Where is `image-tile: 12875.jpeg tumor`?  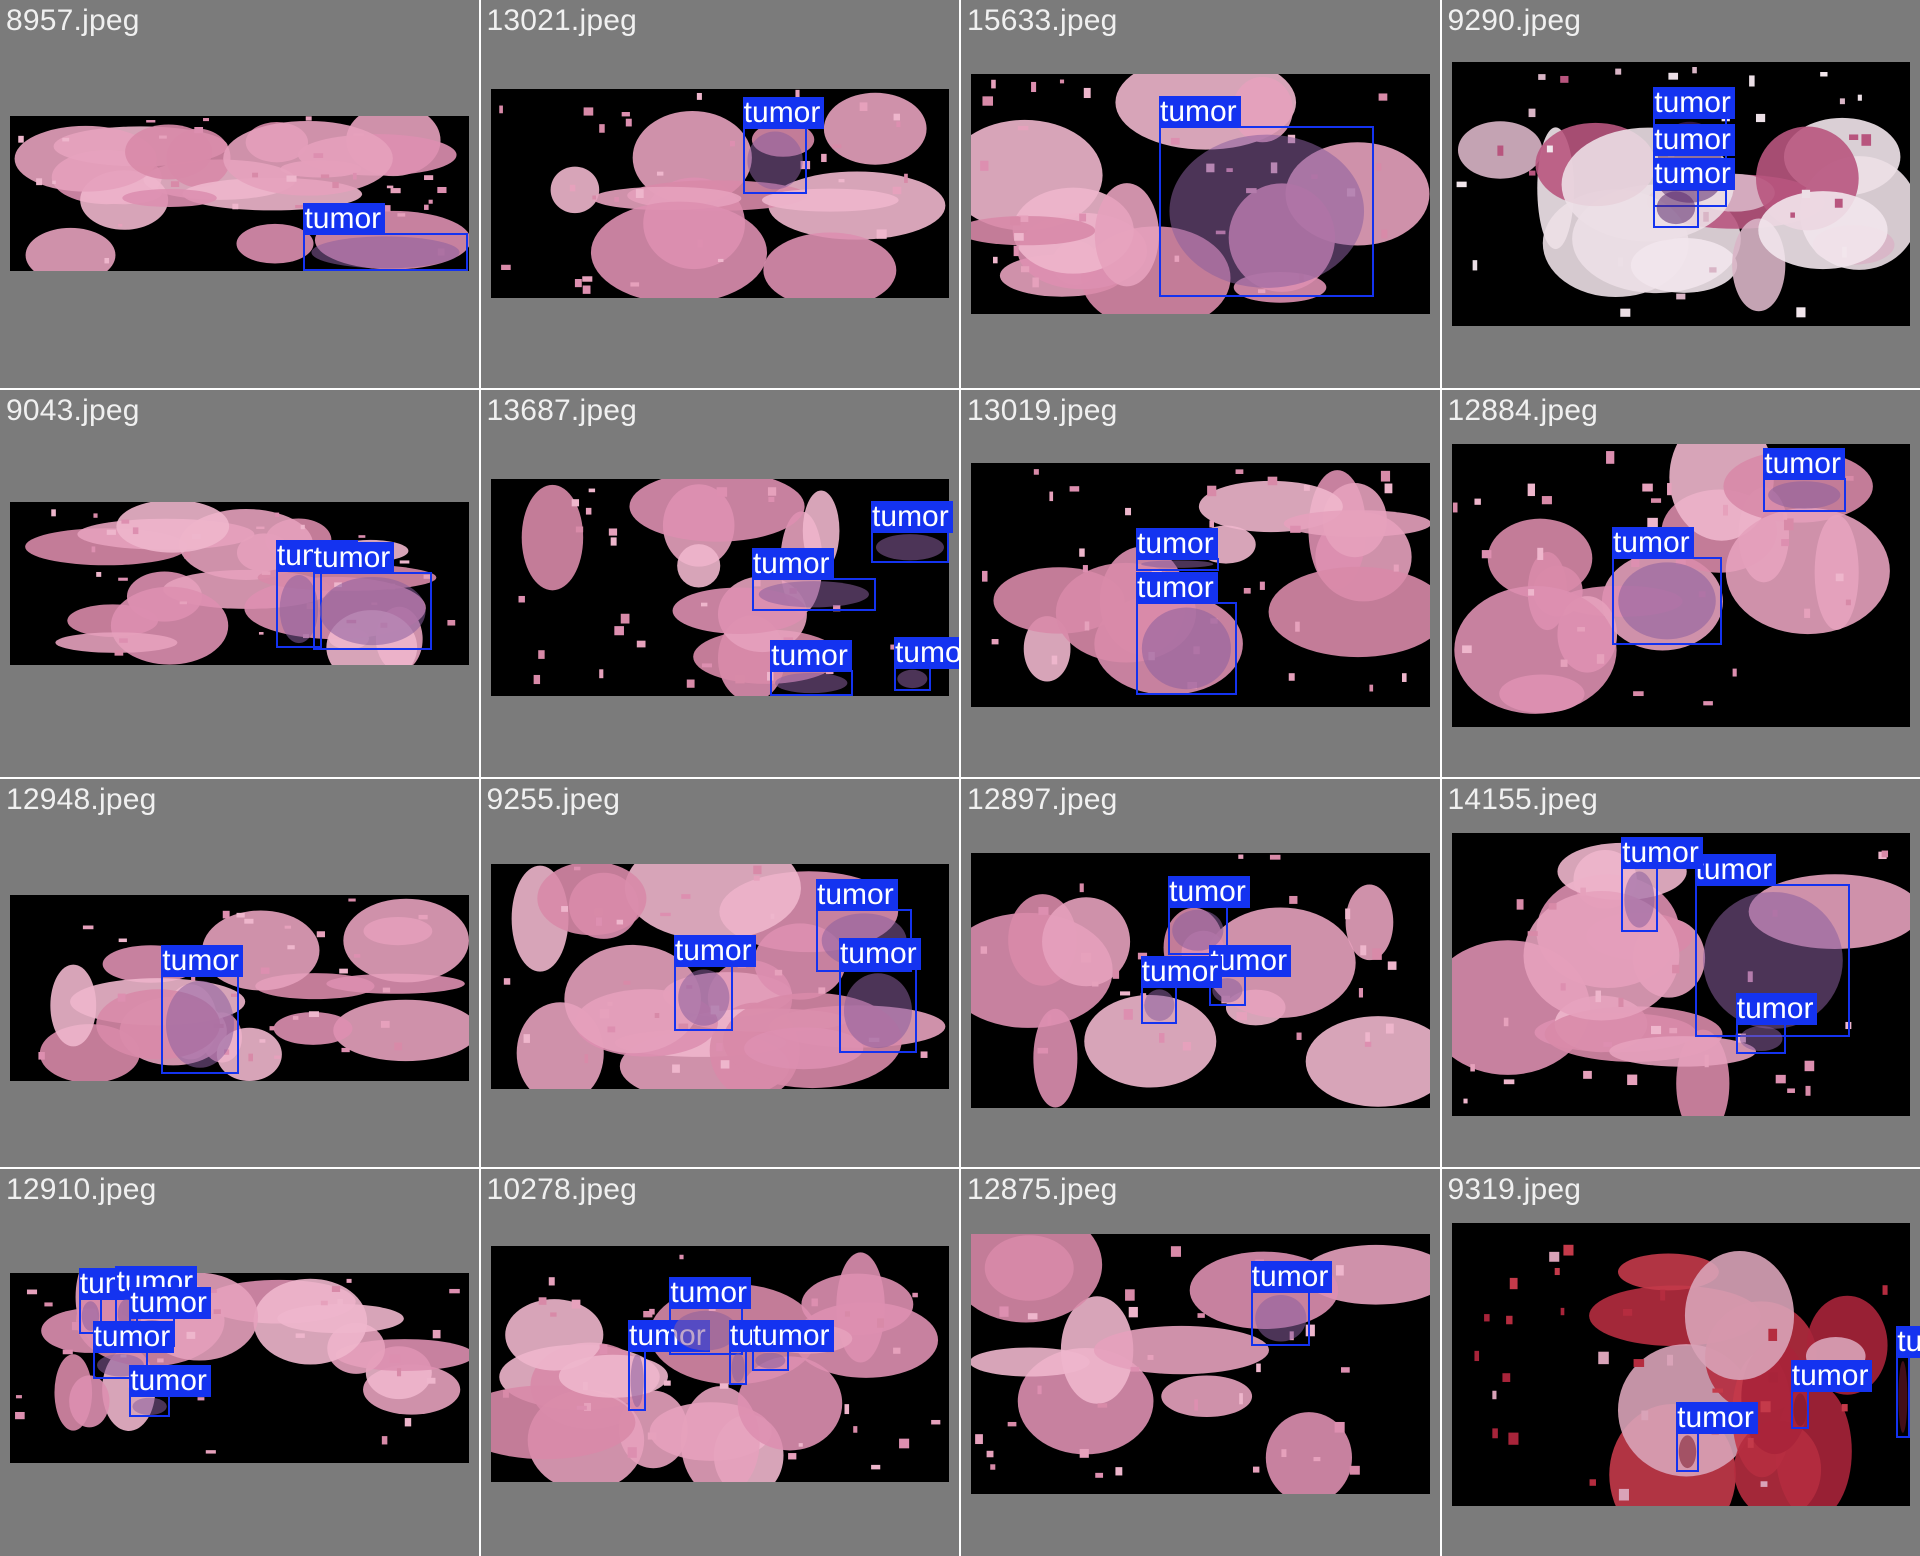
image-tile: 12875.jpeg tumor is located at coordinates (1200, 1362).